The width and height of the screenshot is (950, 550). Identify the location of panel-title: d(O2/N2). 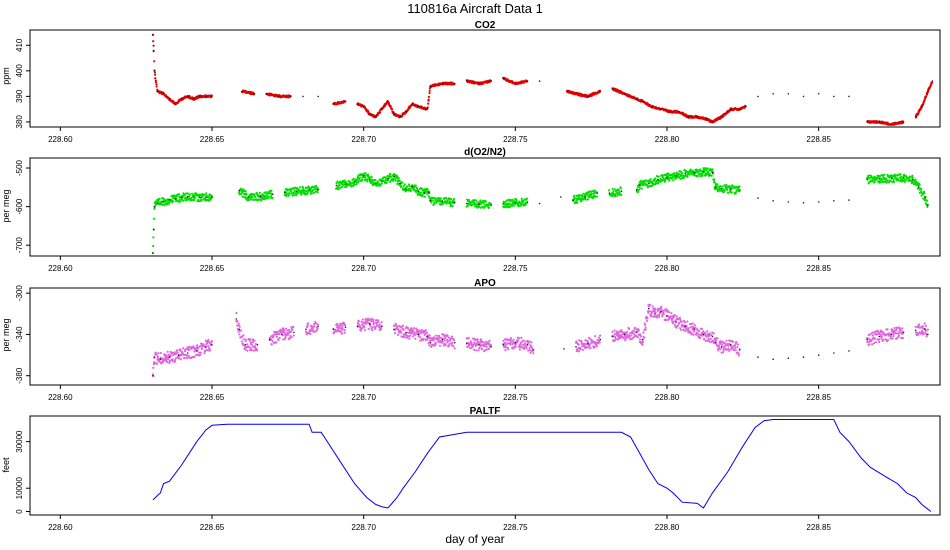
(485, 152).